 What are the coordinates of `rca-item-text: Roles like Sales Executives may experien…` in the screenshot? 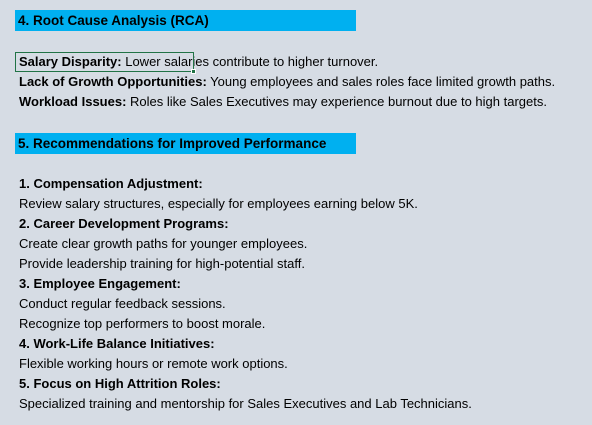 It's located at (336, 101).